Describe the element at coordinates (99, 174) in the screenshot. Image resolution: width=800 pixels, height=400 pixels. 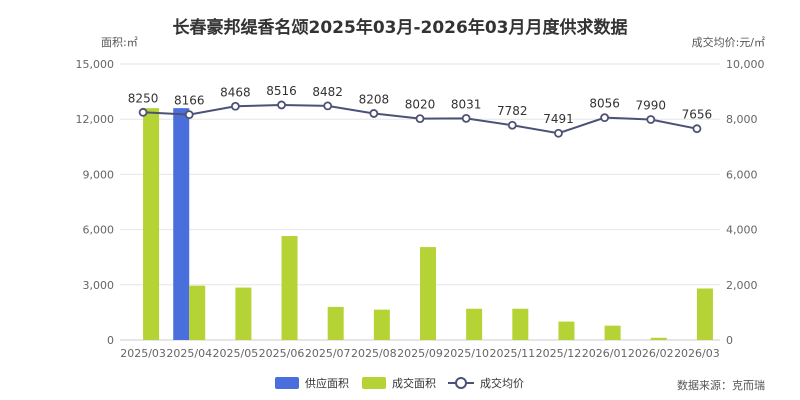
I see `left-tick-label: 9,000` at that location.